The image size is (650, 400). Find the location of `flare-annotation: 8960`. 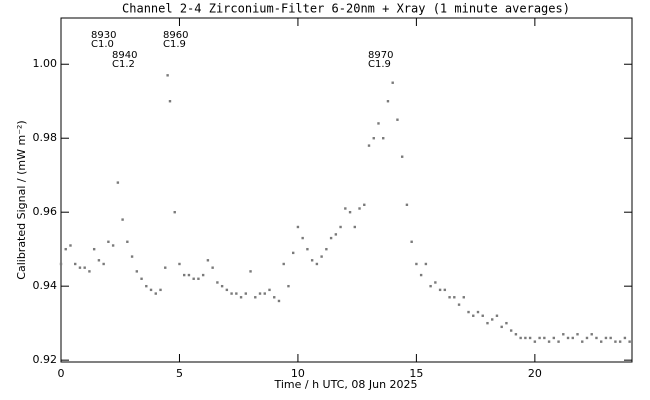

flare-annotation: 8960 is located at coordinates (175, 35).